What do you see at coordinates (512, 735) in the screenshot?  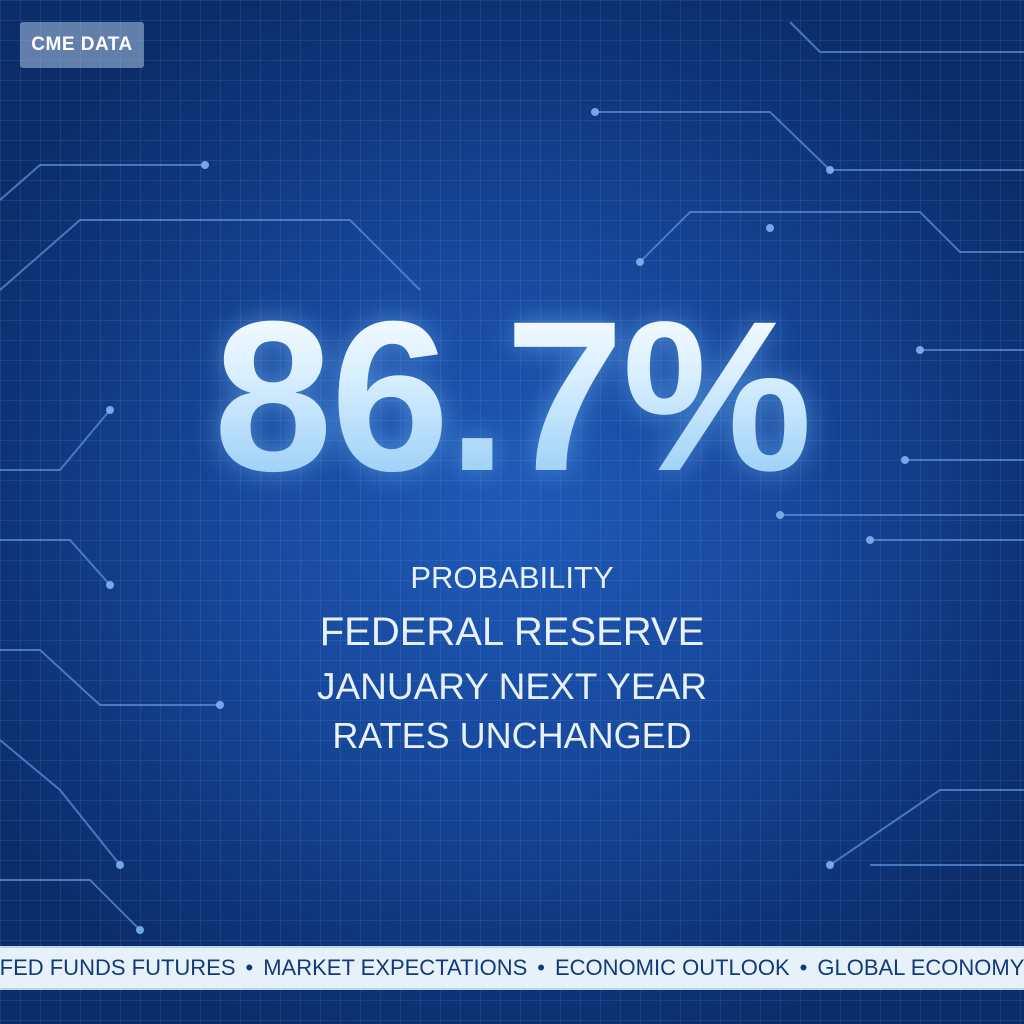 I see `caption-rates-unchanged: RATES UNCHANGED` at bounding box center [512, 735].